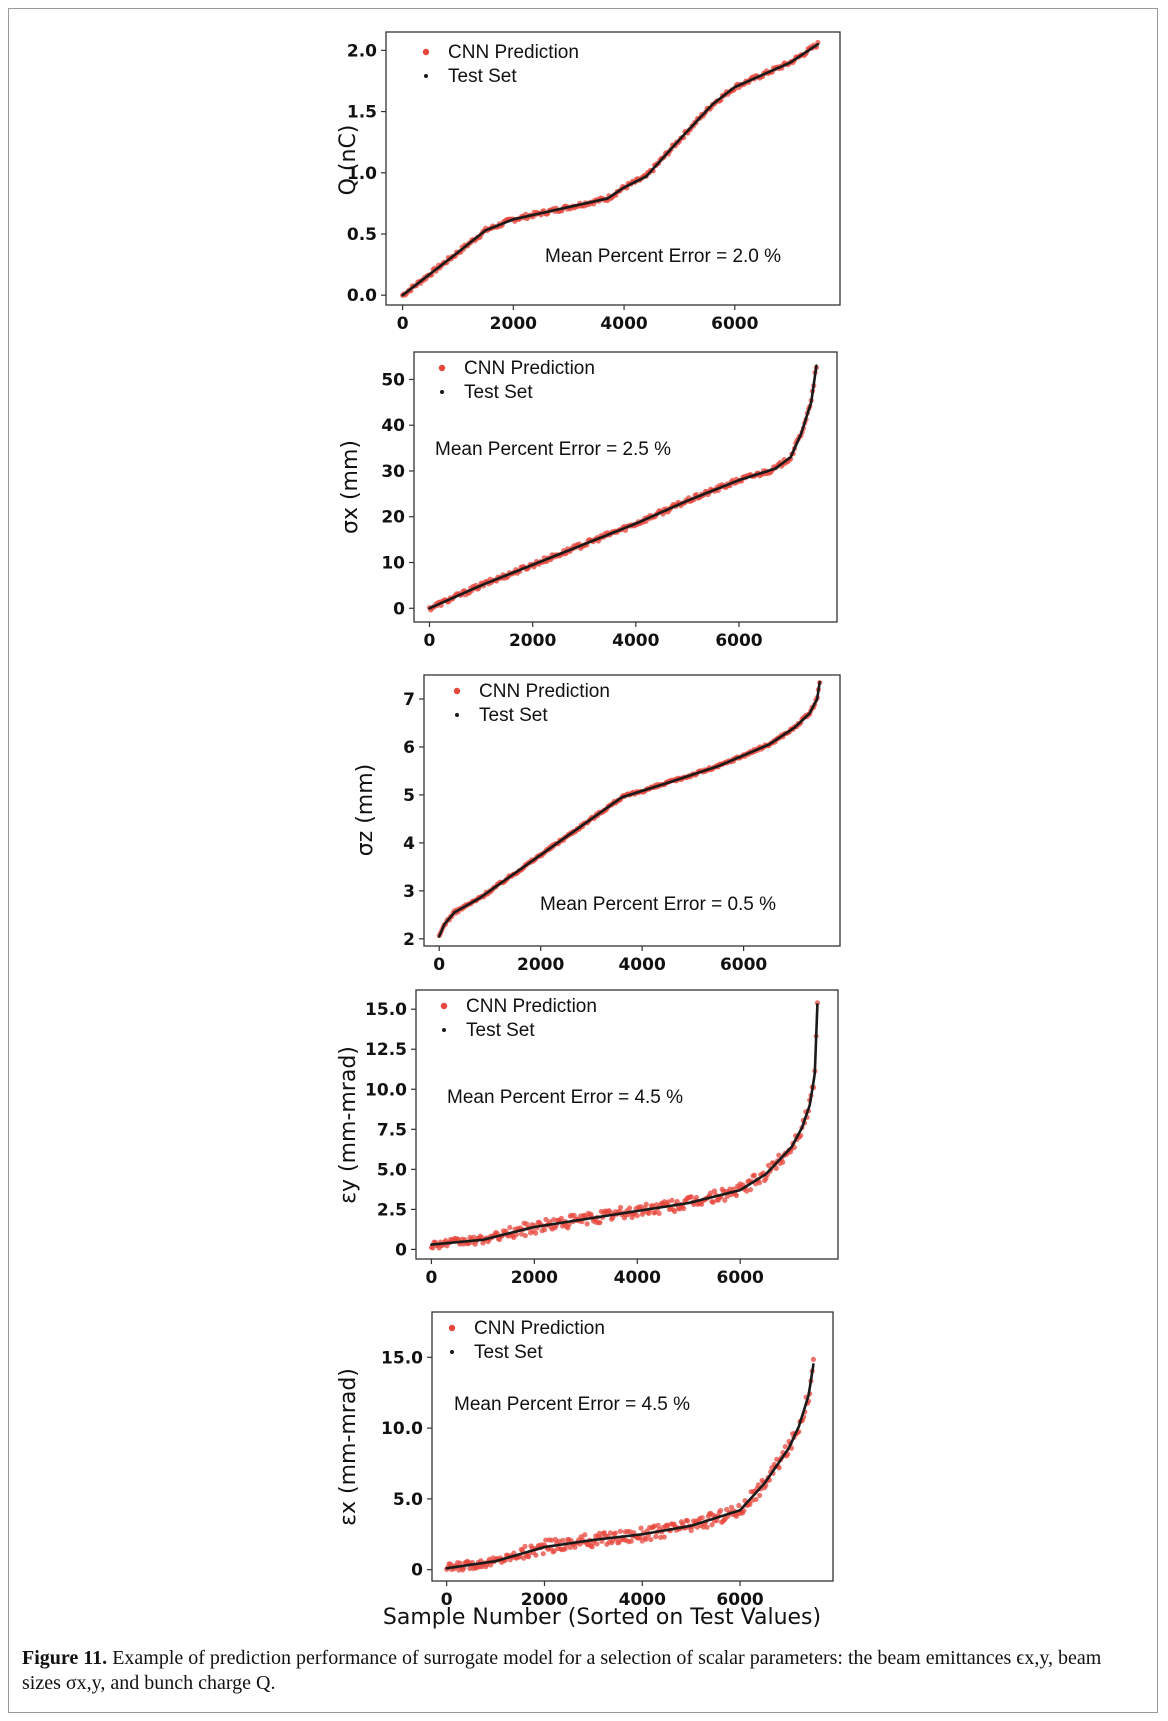 Image resolution: width=1168 pixels, height=1721 pixels. Describe the element at coordinates (365, 810) in the screenshot. I see `y-axis-label: σz (mm)` at that location.